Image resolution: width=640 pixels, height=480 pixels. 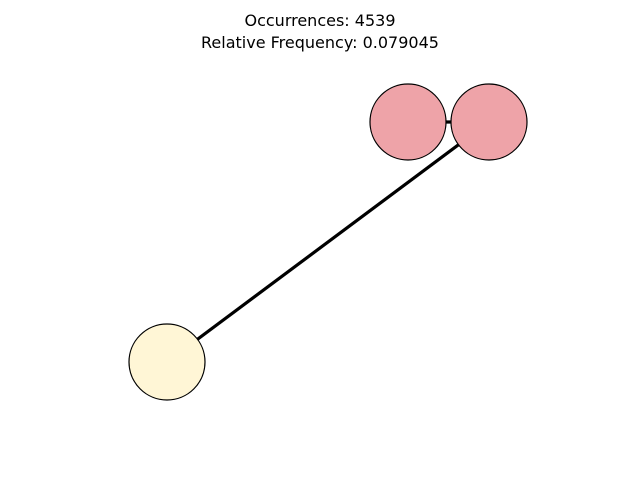 What do you see at coordinates (320, 42) in the screenshot?
I see `title-relative-frequency: Relative Frequency: 0.079045` at bounding box center [320, 42].